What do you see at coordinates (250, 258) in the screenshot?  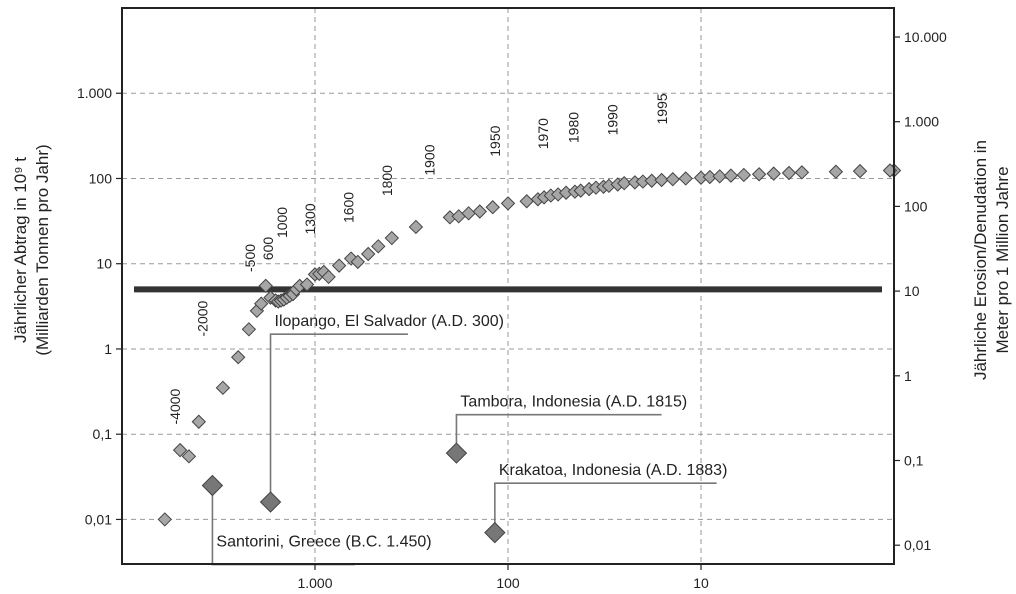 I see `year-label: -500` at bounding box center [250, 258].